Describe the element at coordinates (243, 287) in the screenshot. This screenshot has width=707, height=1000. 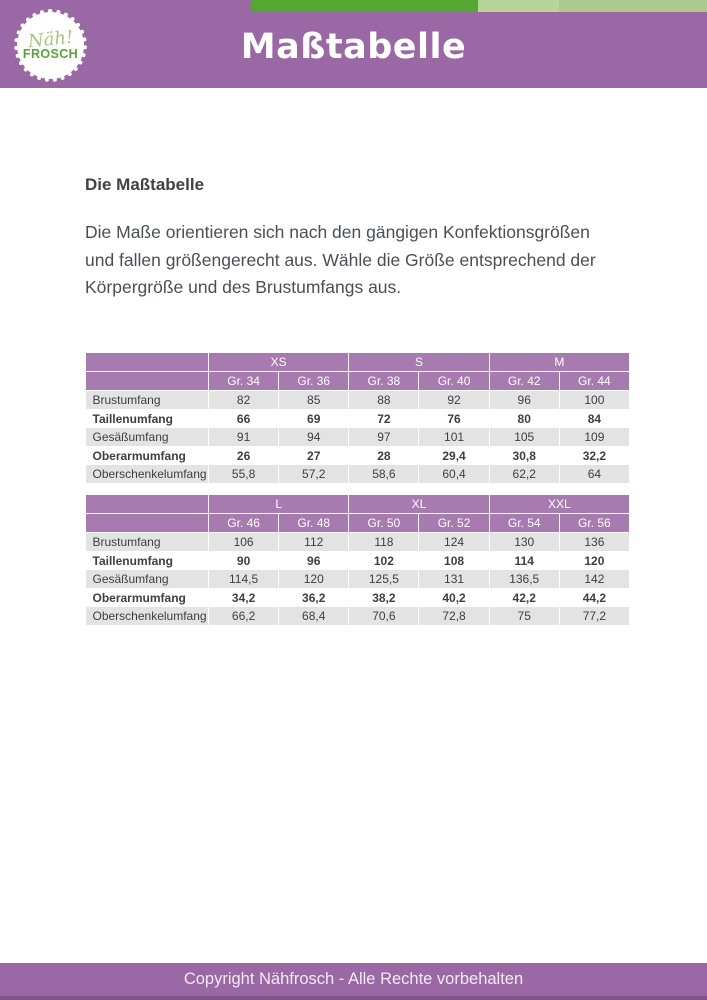
I see `intro-line: Körpergröße und des Brustumfangs aus.` at that location.